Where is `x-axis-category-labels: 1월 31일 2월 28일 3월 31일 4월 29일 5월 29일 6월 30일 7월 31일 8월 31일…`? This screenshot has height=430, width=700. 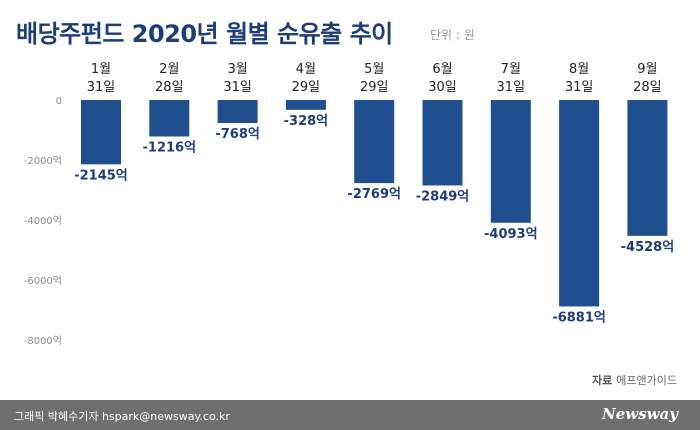 x-axis-category-labels: 1월 31일 2월 28일 3월 31일 4월 29일 5월 29일 6월 30일 7월 31일 8월 31일… is located at coordinates (374, 78).